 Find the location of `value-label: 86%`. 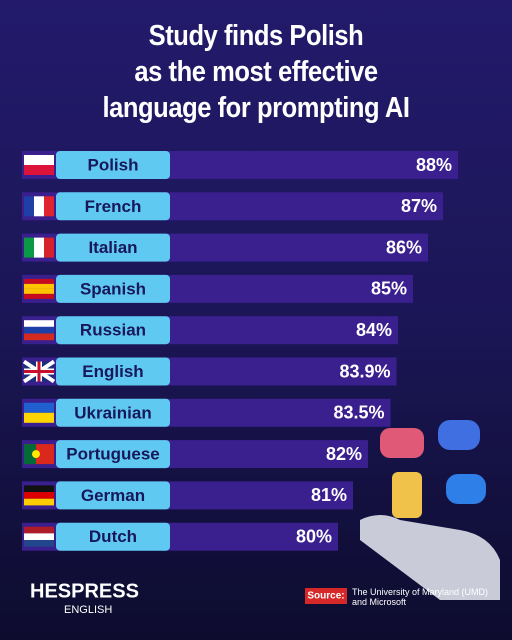

value-label: 86% is located at coordinates (404, 247).